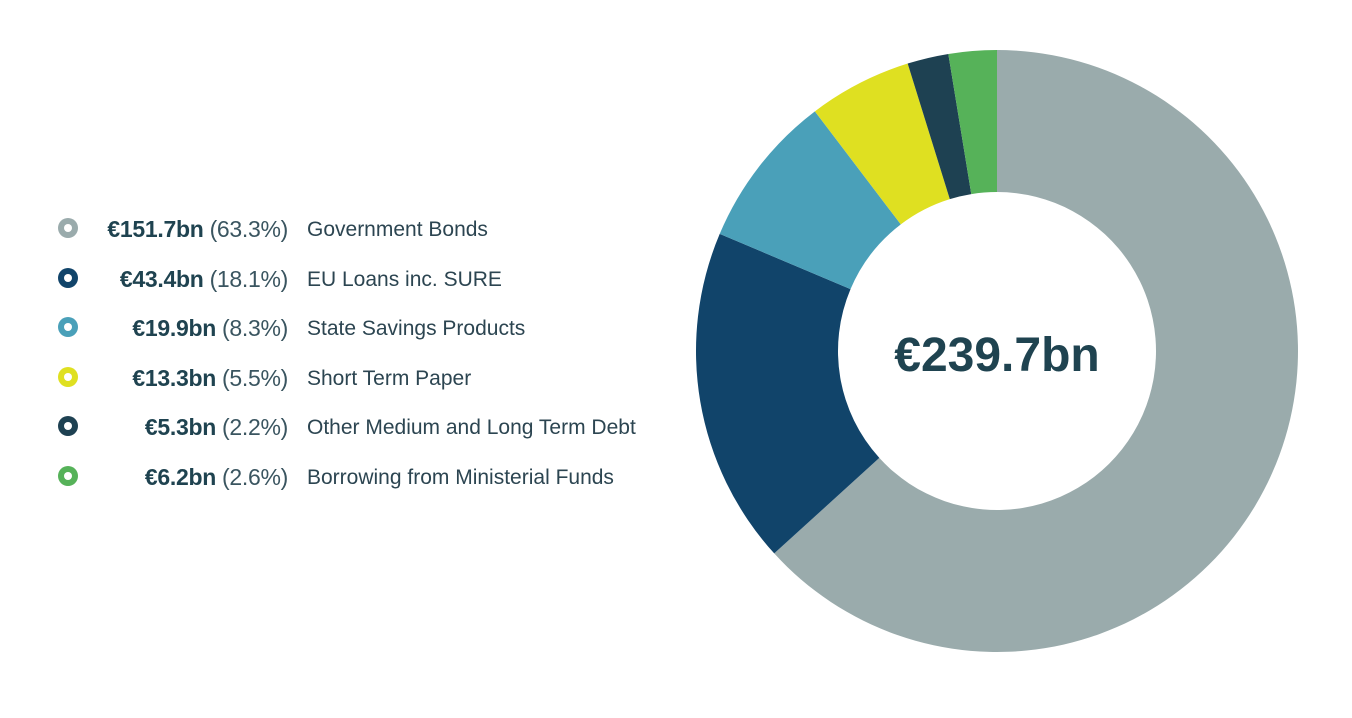  I want to click on legend-percent: (8.3%), so click(255, 328).